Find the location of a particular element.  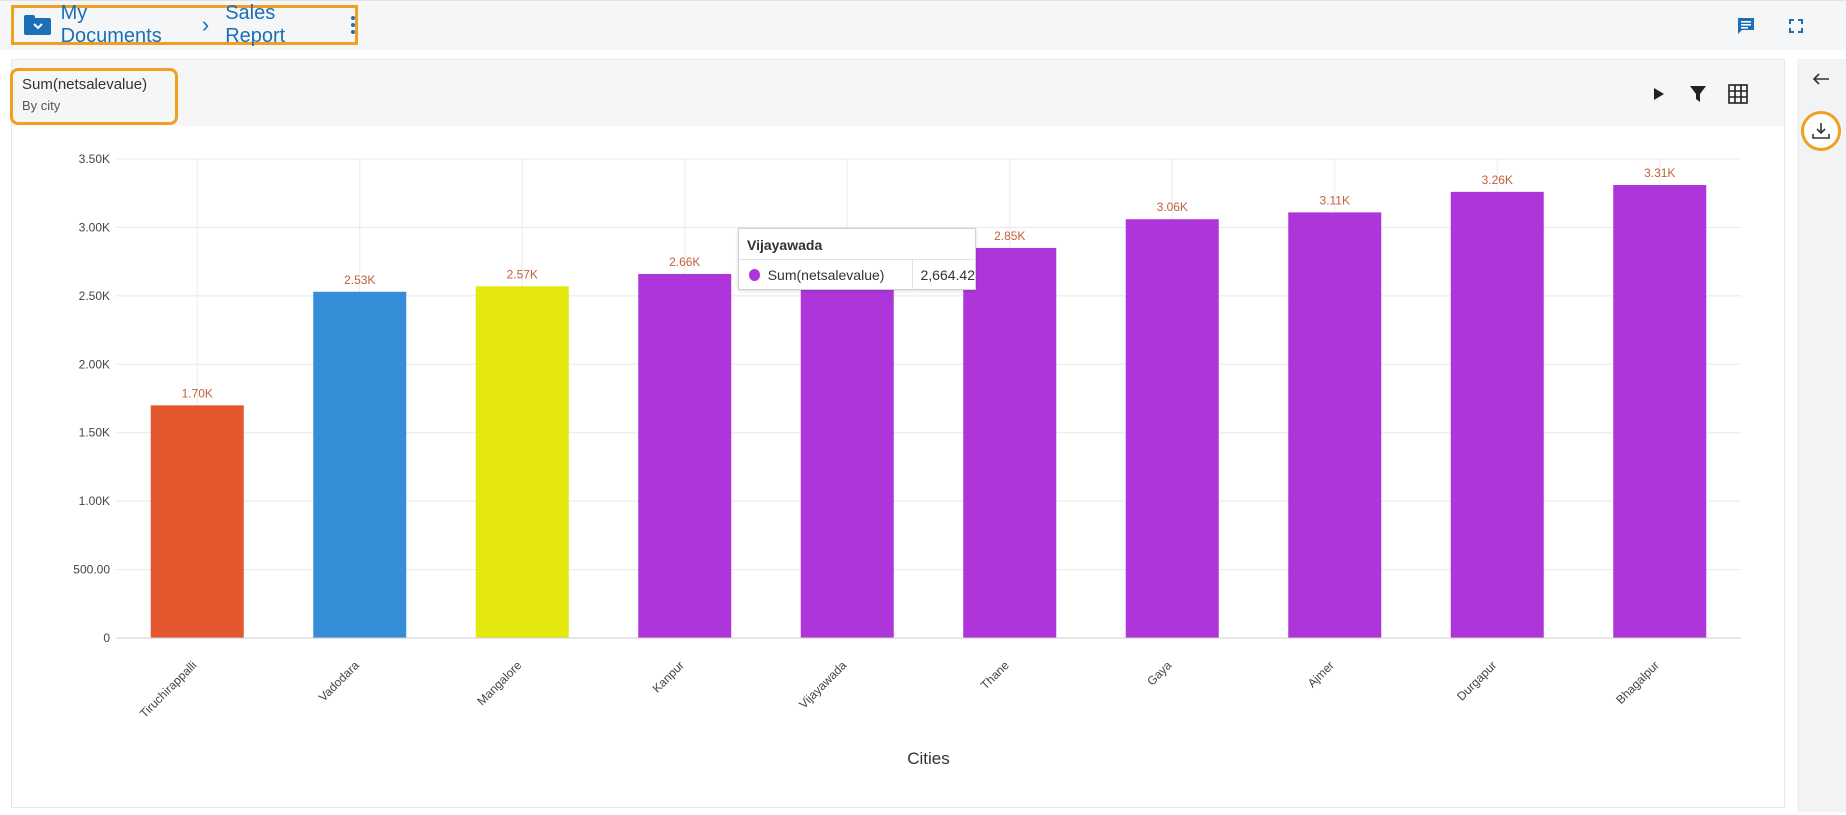

data-label: 2.85K is located at coordinates (1009, 236).